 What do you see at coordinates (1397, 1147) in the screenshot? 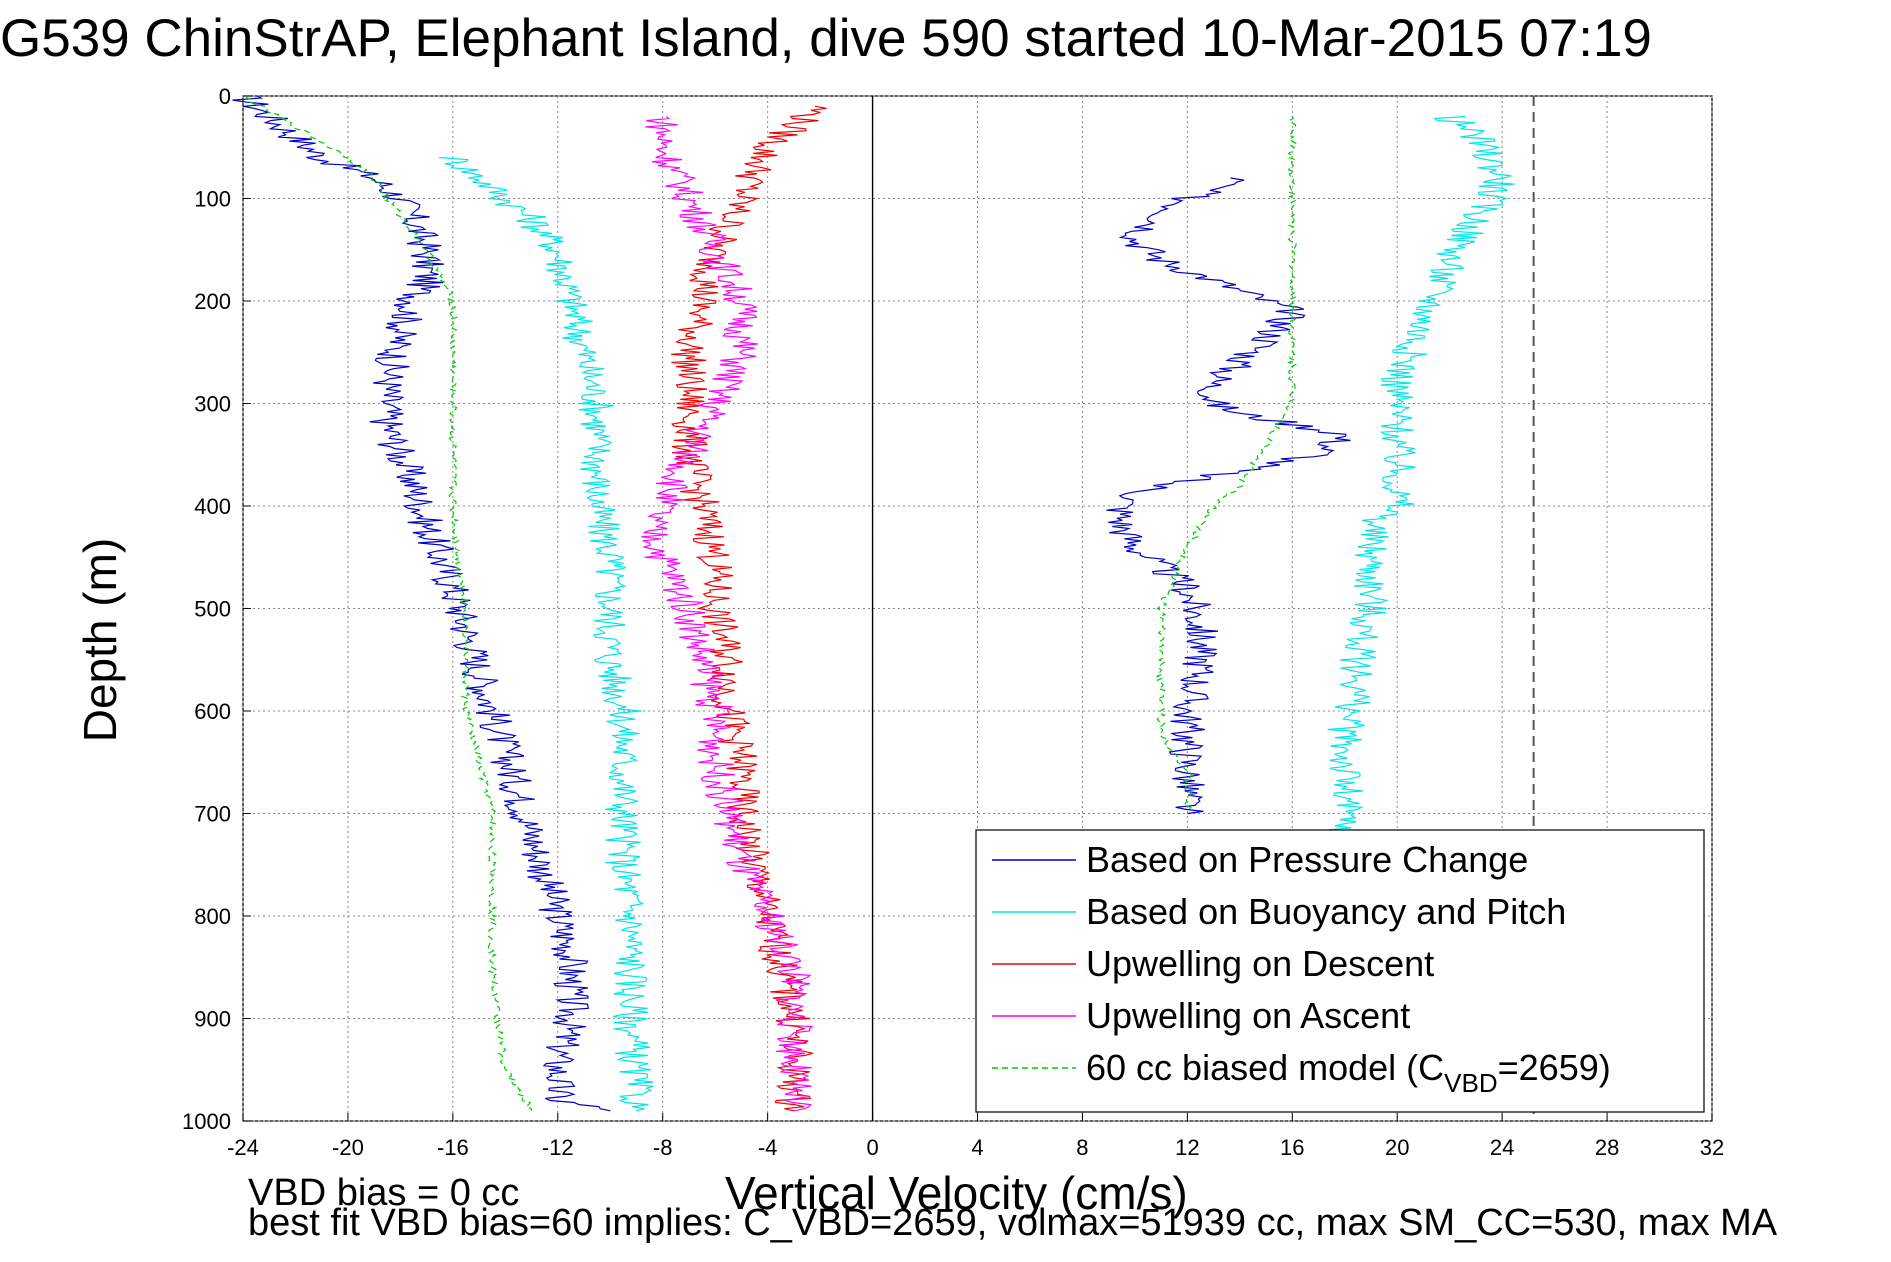
I see `x-tick-label: 20` at bounding box center [1397, 1147].